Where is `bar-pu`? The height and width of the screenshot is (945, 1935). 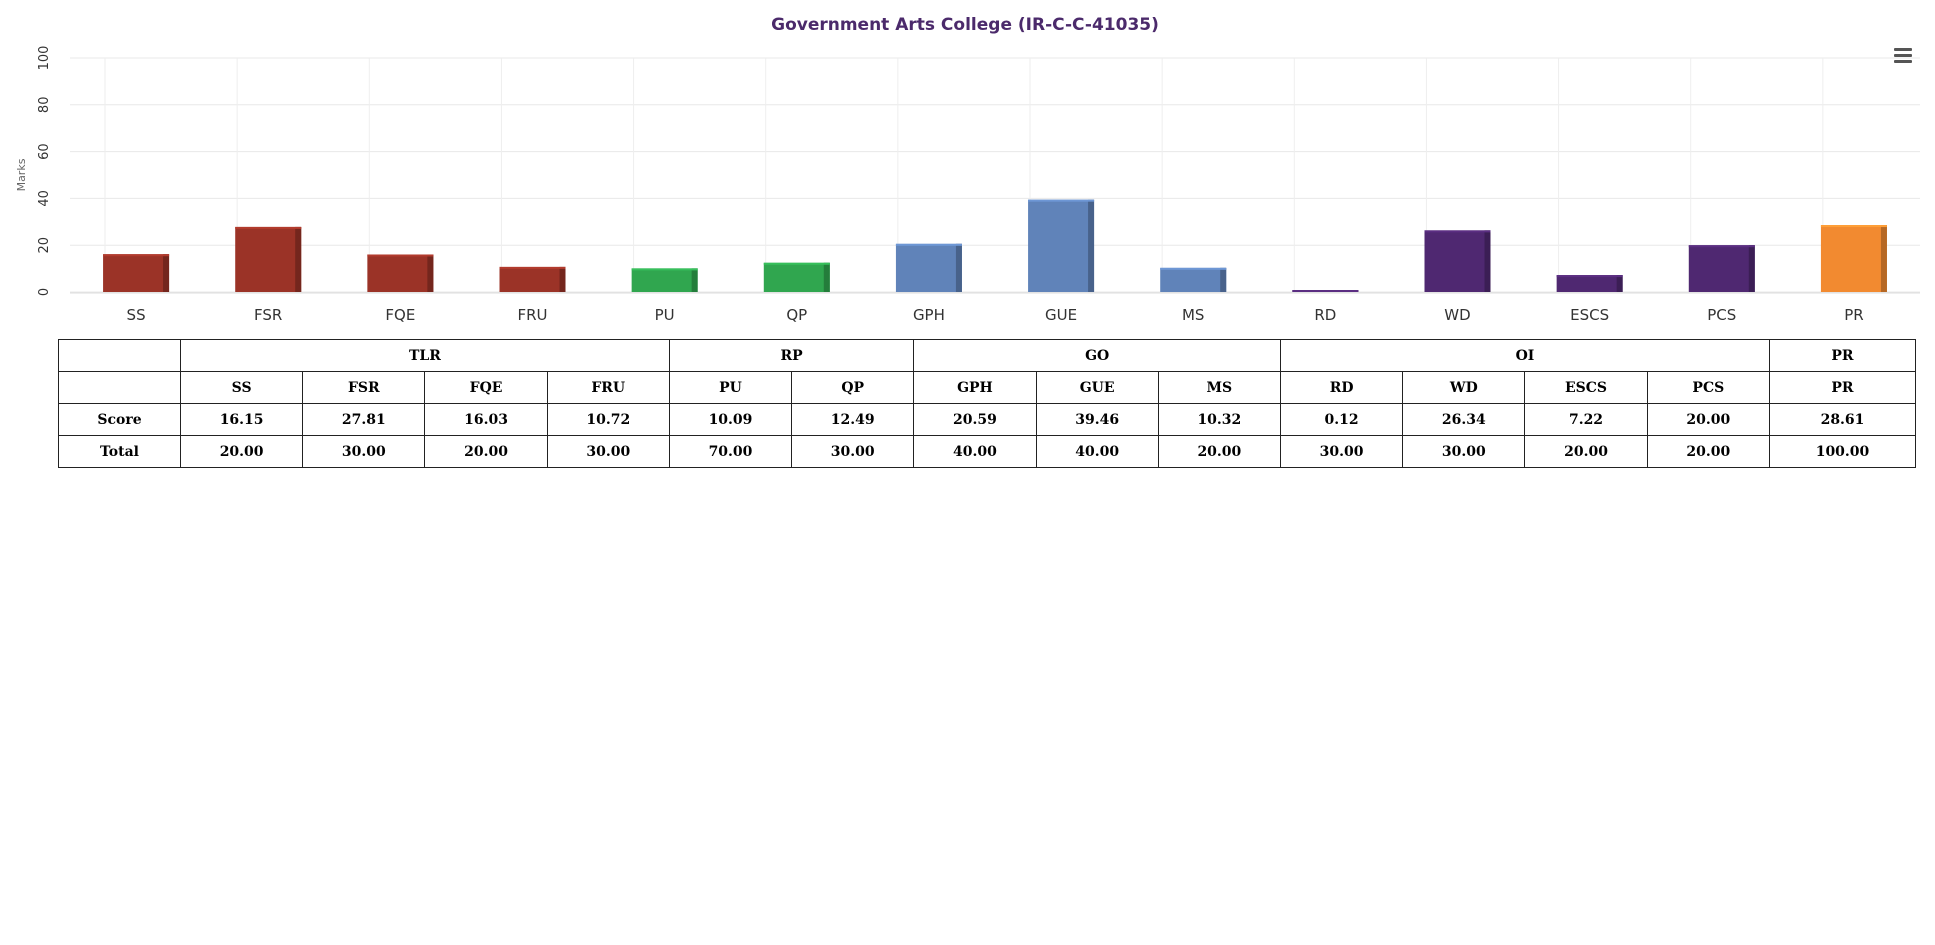 bar-pu is located at coordinates (664, 280).